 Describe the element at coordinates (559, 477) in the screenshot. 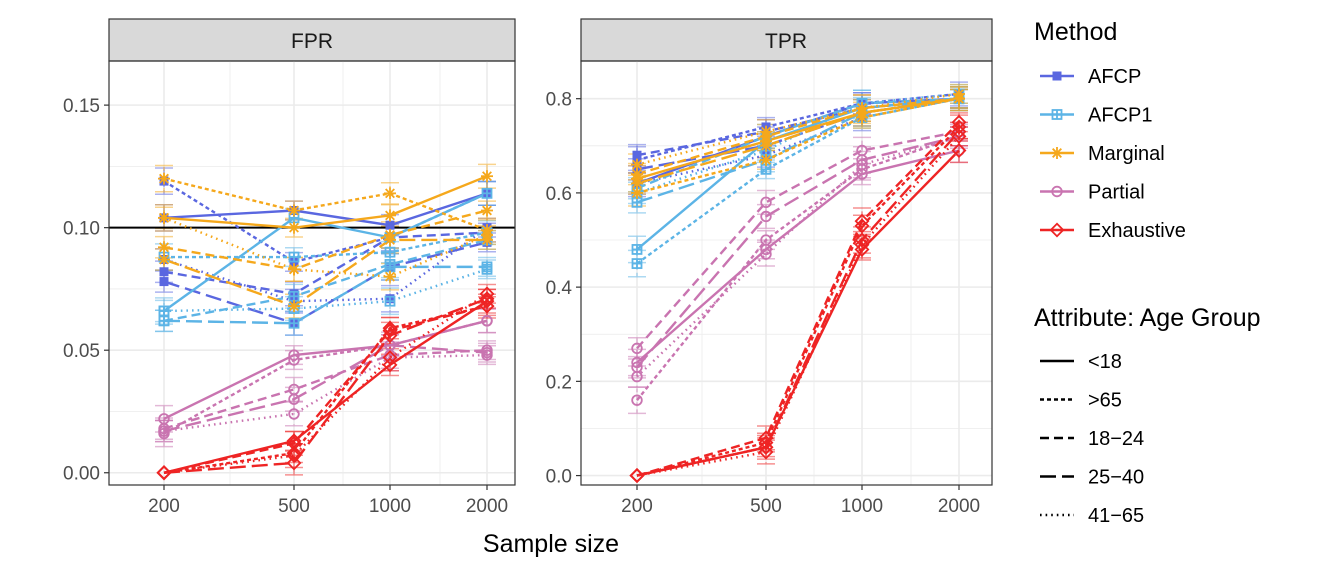

I see `y-tick-label: 0.0` at that location.